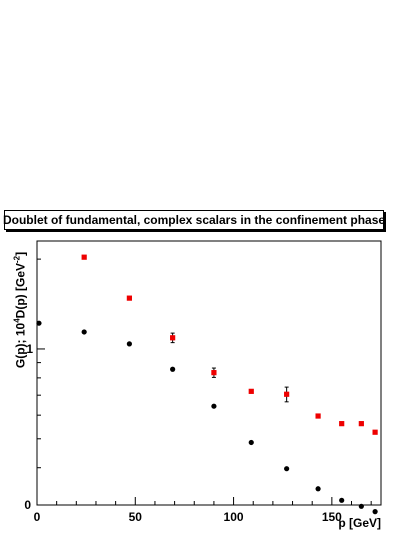 Image resolution: width=415 pixels, height=537 pixels. Describe the element at coordinates (359, 523) in the screenshot. I see `x-axis-label: p [GeV]` at that location.